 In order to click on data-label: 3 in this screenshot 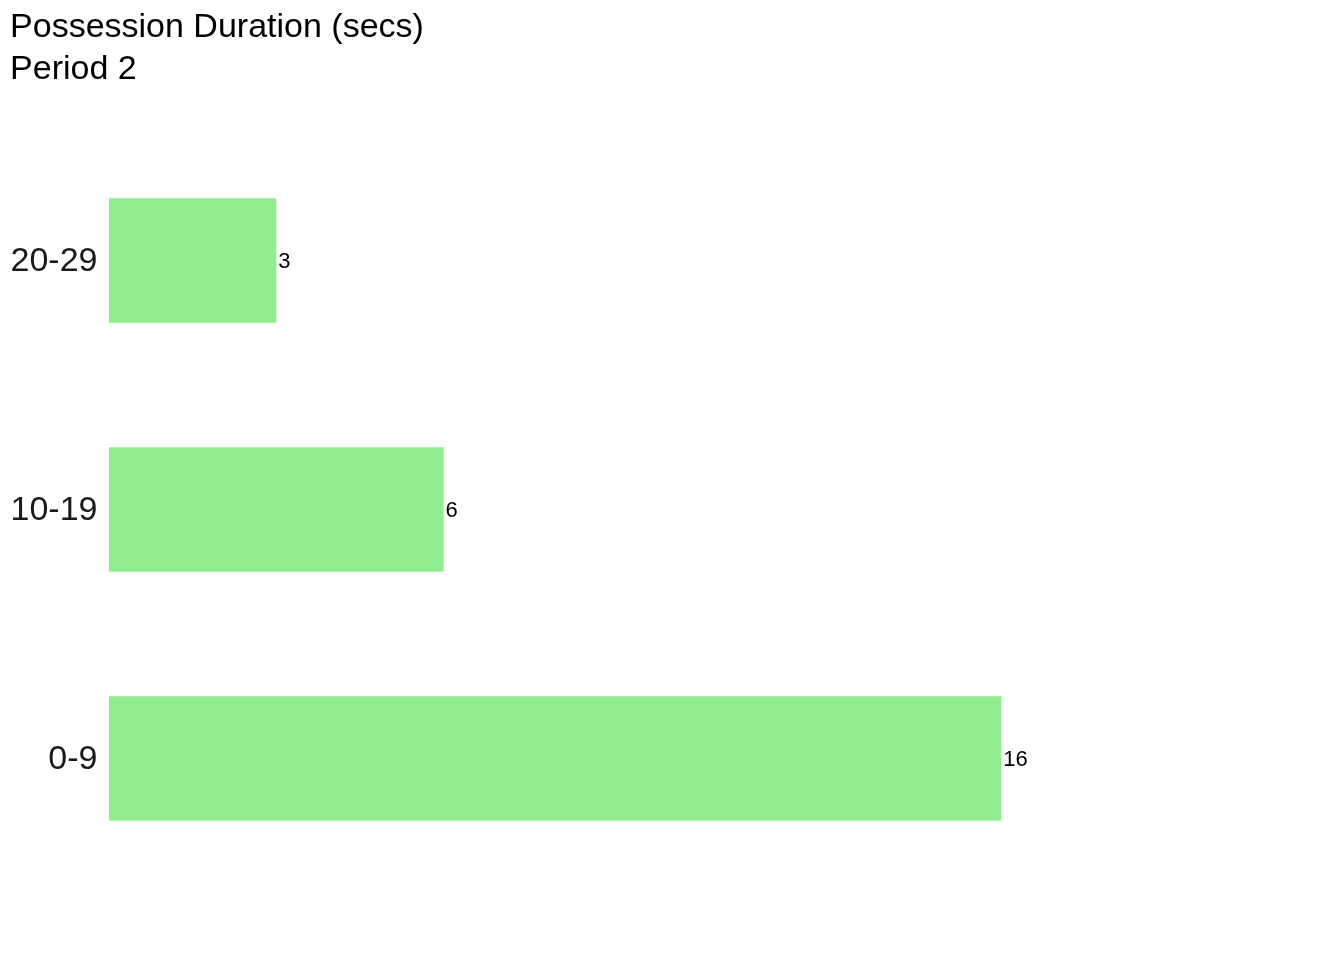, I will do `click(284, 260)`.